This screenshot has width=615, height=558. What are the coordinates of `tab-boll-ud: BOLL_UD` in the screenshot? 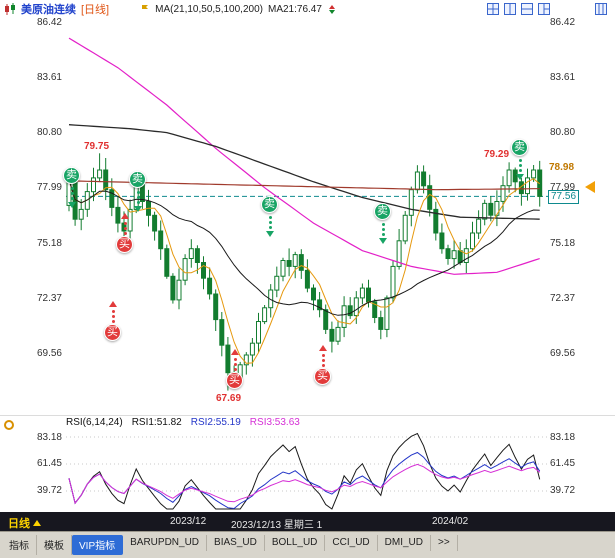 It's located at (295, 543).